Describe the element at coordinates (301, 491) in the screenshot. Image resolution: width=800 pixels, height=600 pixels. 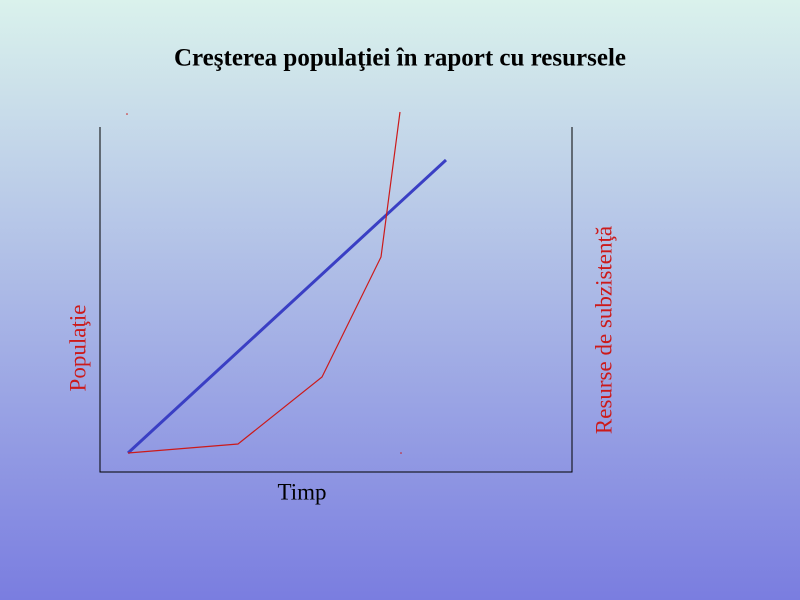
I see `x-axis-label: Timp` at that location.